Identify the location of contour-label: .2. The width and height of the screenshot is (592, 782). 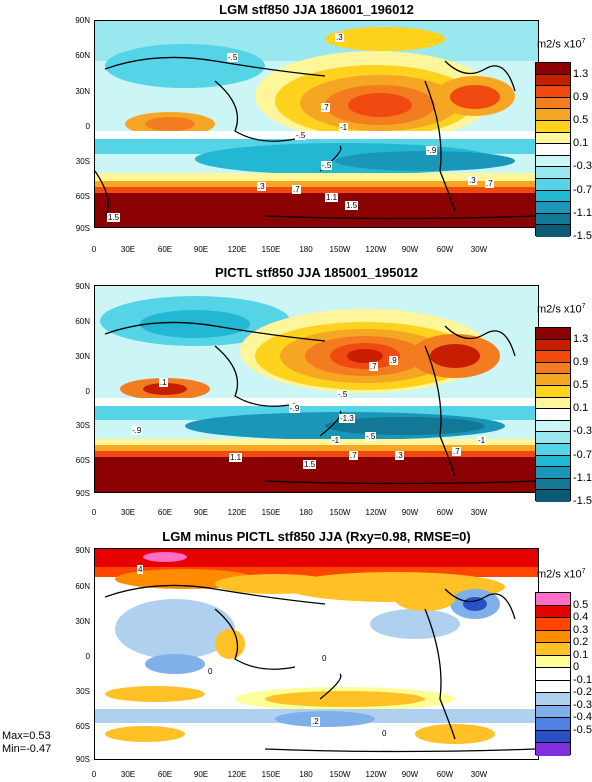
(315, 721).